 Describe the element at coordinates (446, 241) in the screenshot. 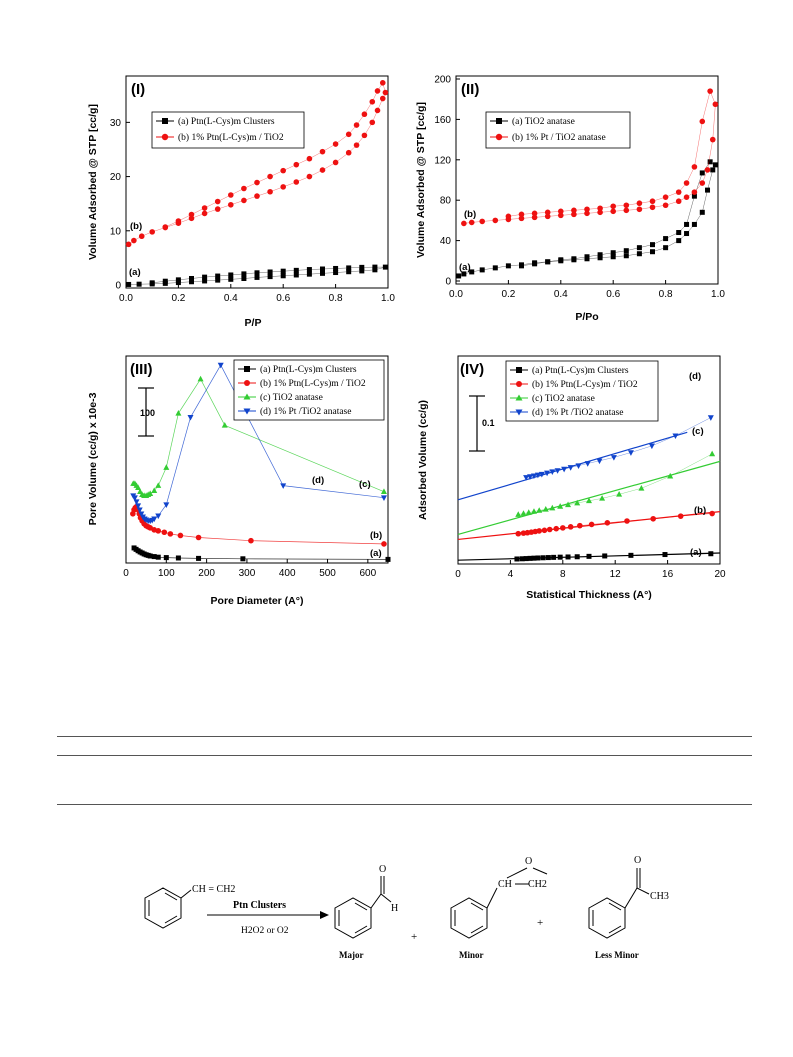

I see `y-tick-label: 40` at that location.